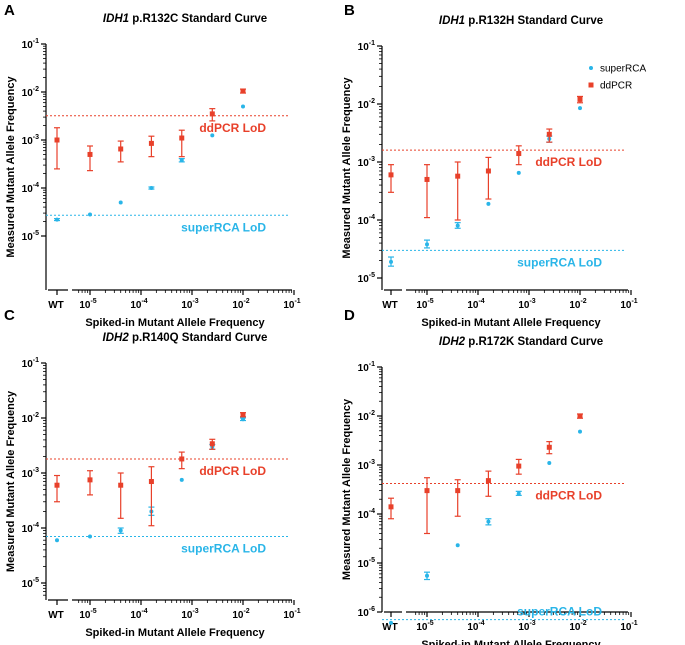 The image size is (685, 645). I want to click on y-tick-label: 10⁻⁴, so click(366, 514).